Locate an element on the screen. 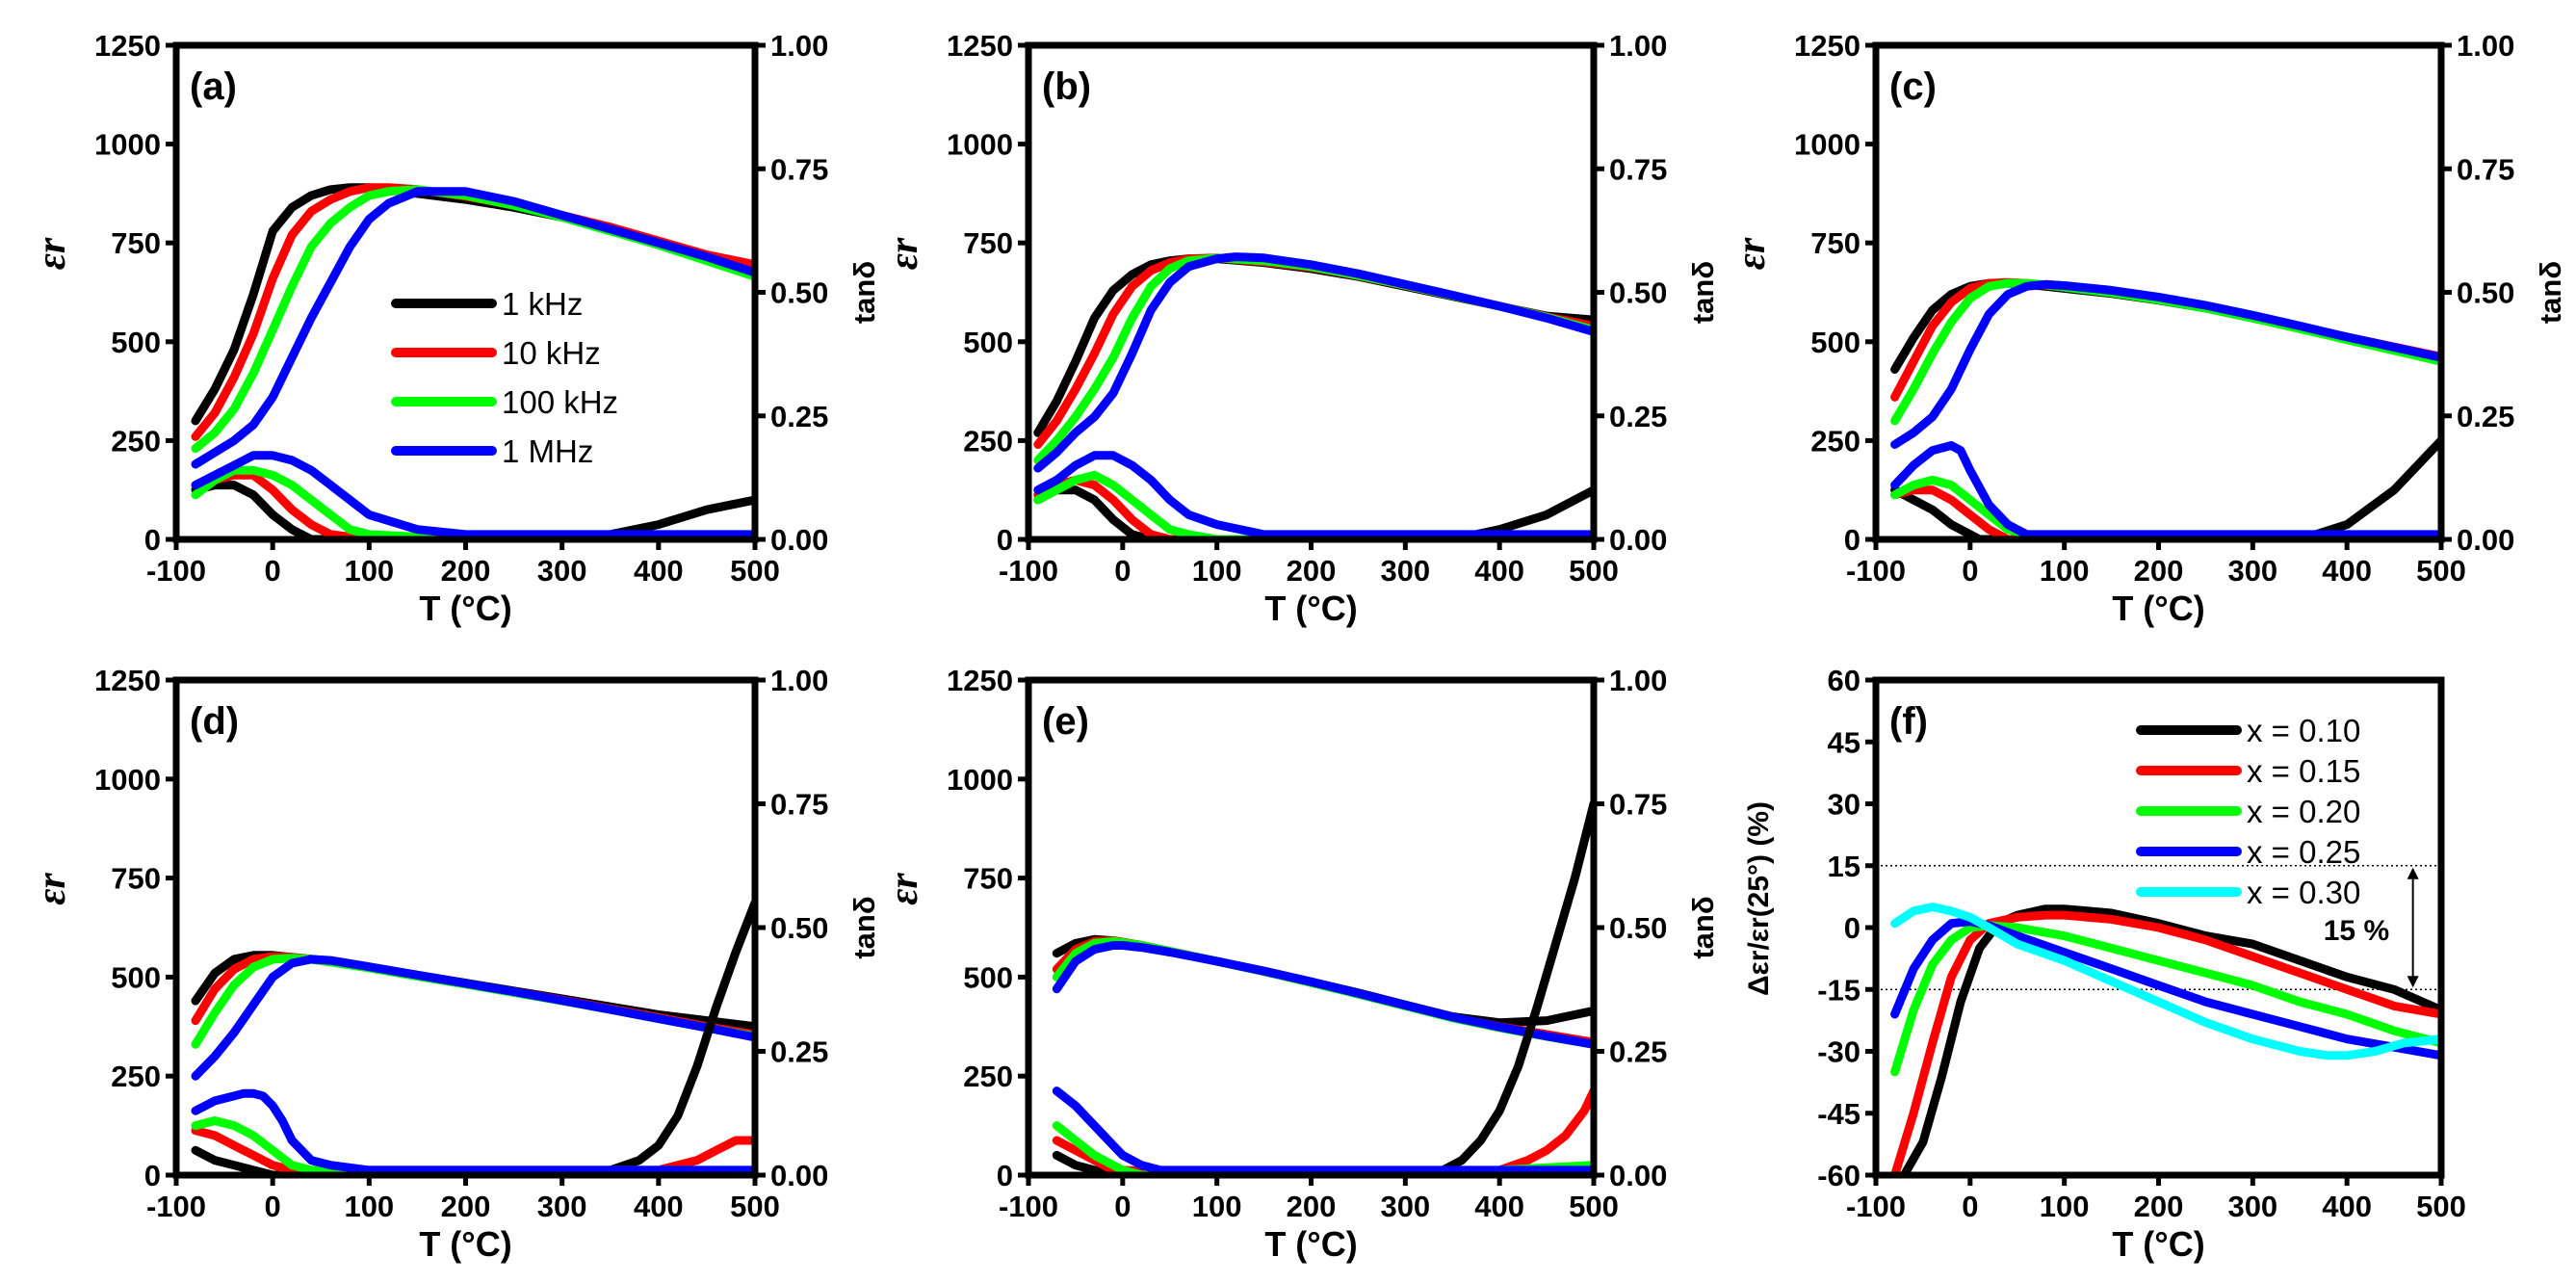  series-line-100-khz-left is located at coordinates (2165, 352).